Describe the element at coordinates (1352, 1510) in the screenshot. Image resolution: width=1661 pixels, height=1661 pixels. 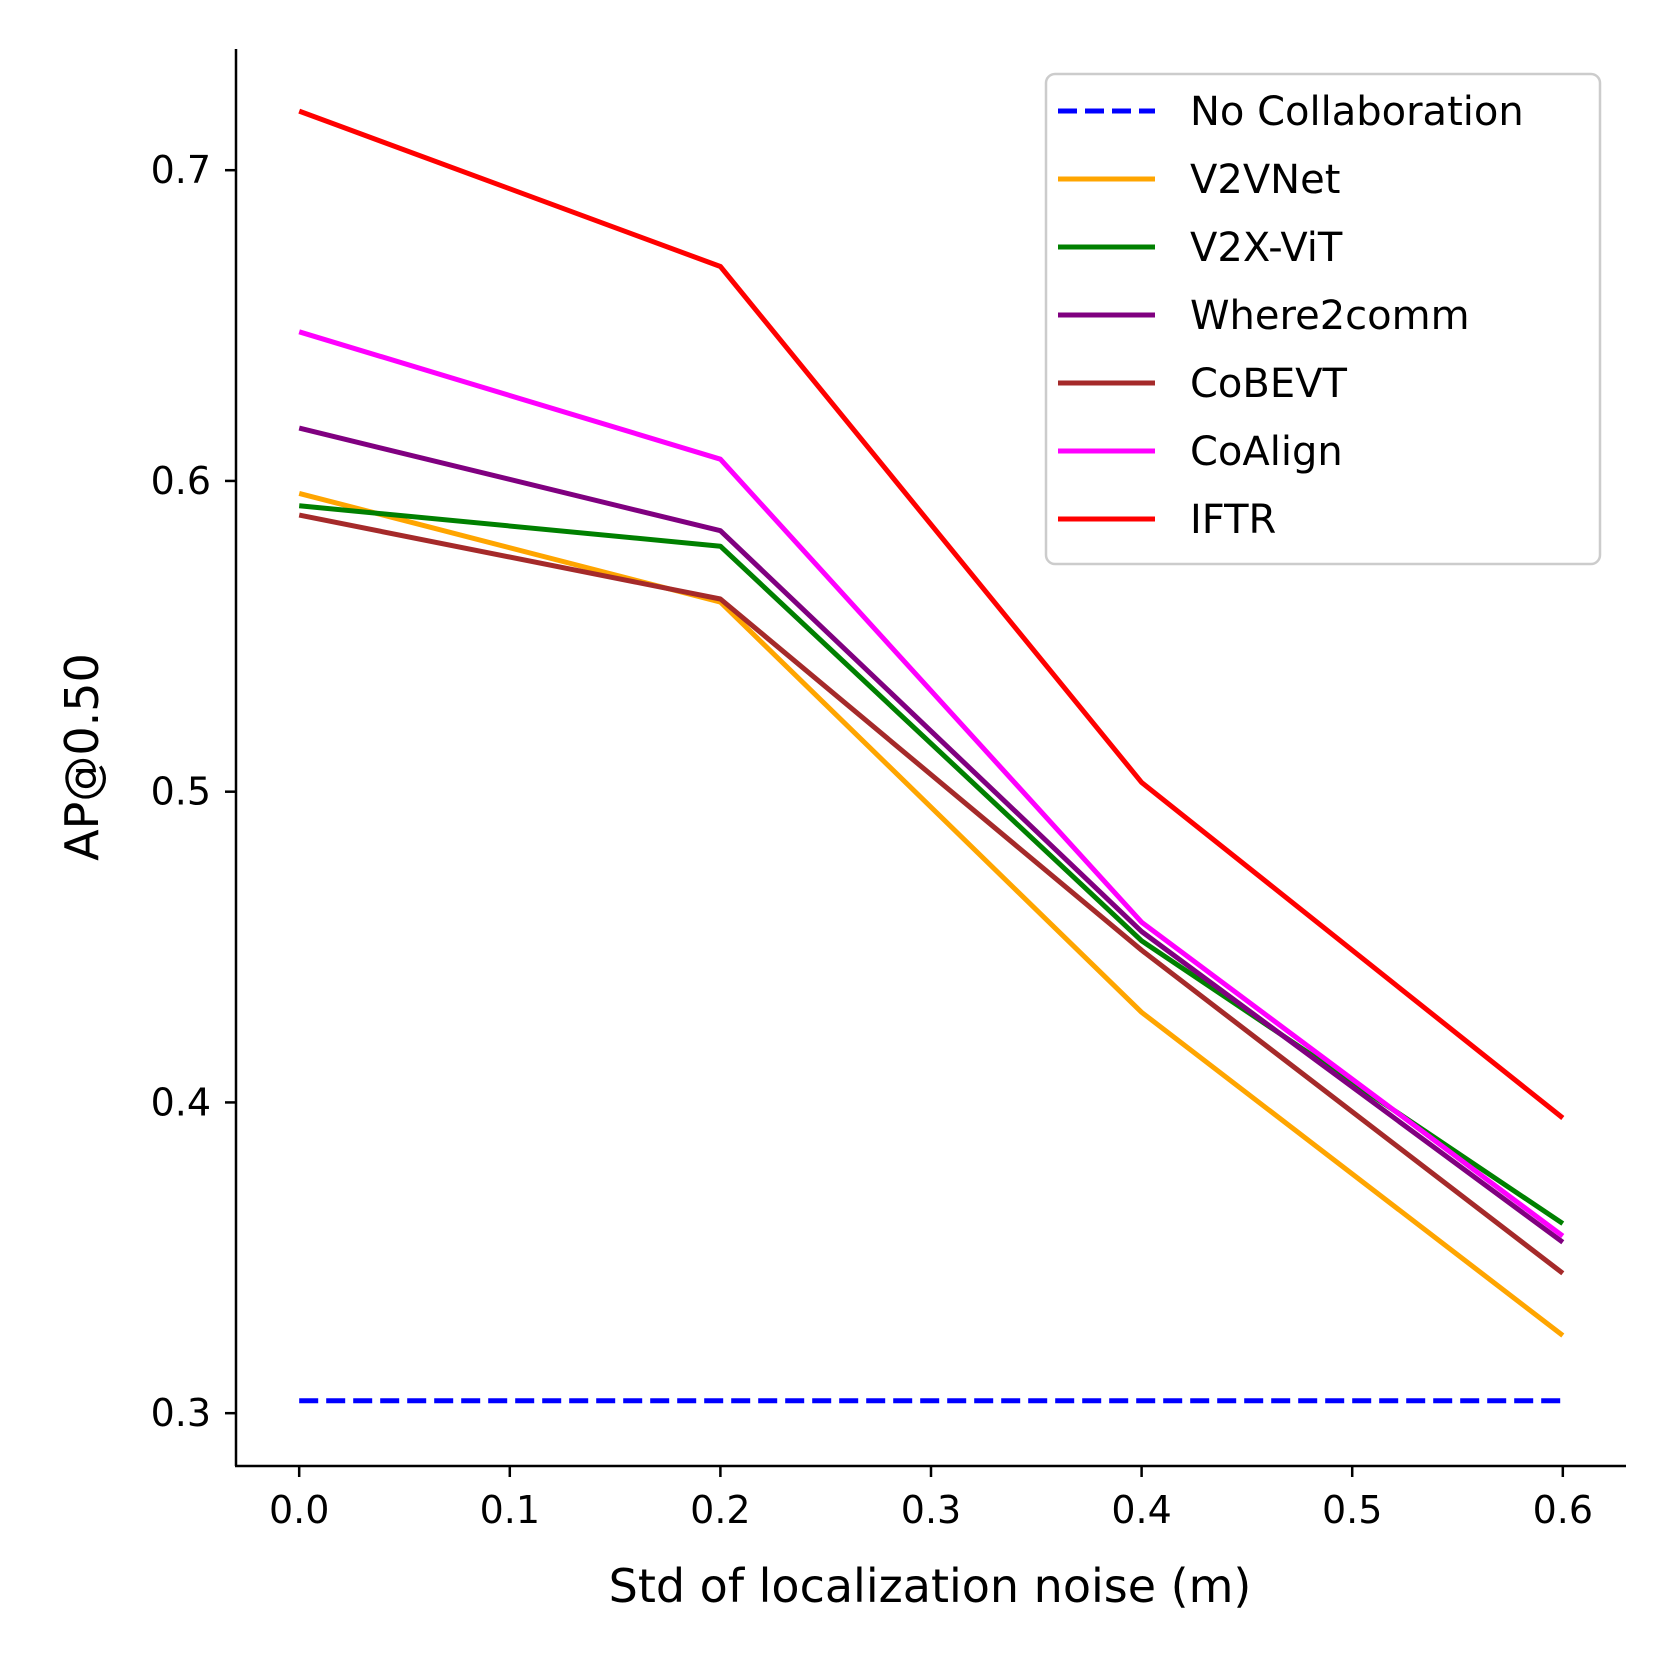
I see `x-tick-label: 0.5` at that location.